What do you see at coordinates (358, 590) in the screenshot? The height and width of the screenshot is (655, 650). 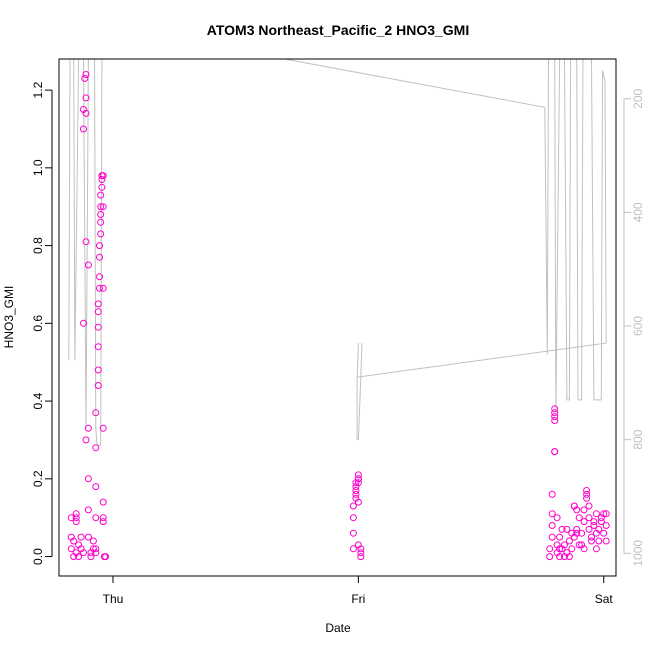 I see `x-axis: Thu Fri Sat` at bounding box center [358, 590].